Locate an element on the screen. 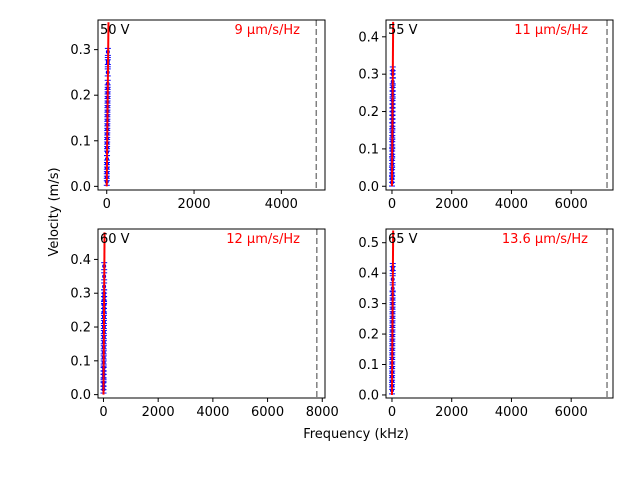 The height and width of the screenshot is (480, 640). x-axis-title: Frequency (kHz) is located at coordinates (356, 434).